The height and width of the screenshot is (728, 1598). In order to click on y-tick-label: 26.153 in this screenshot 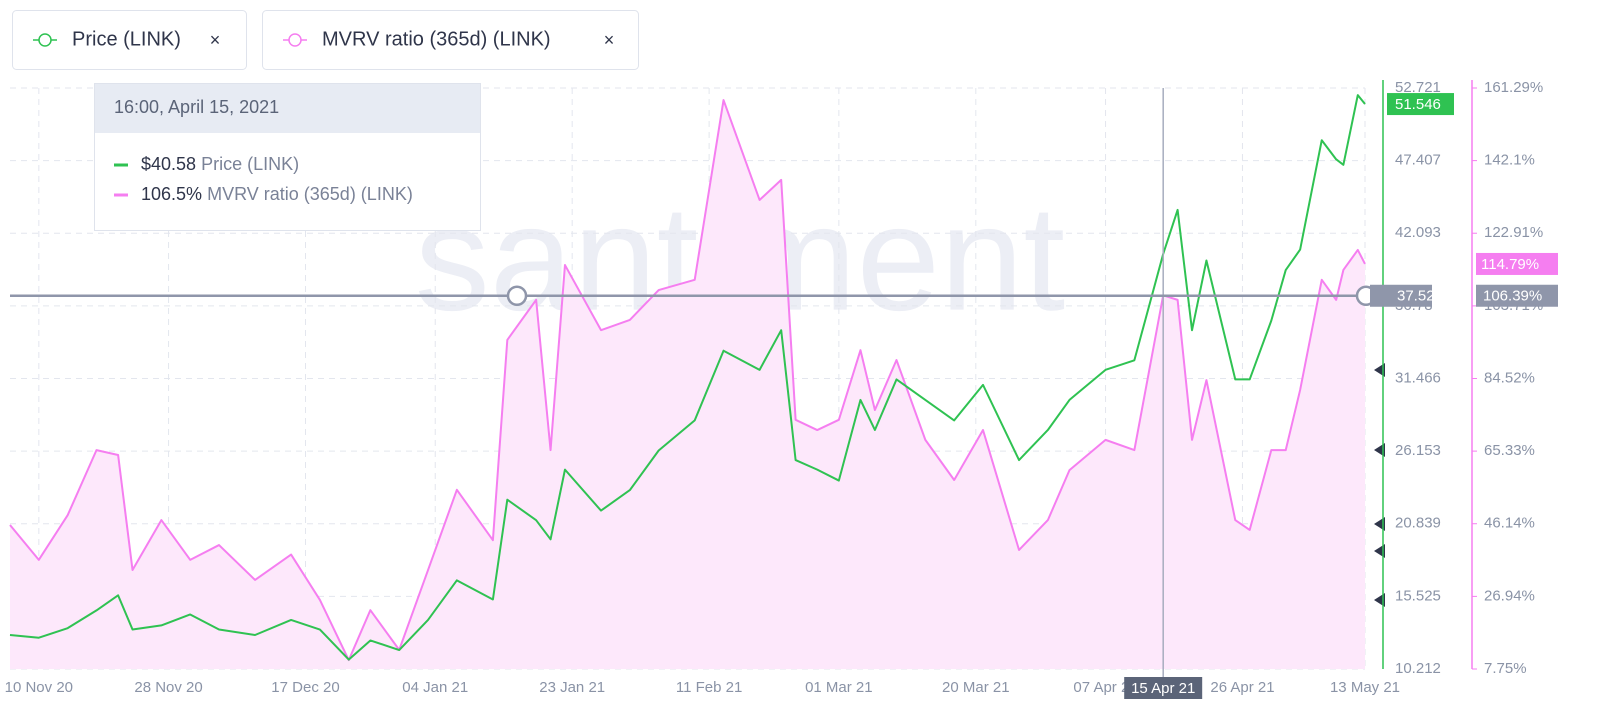, I will do `click(1418, 450)`.